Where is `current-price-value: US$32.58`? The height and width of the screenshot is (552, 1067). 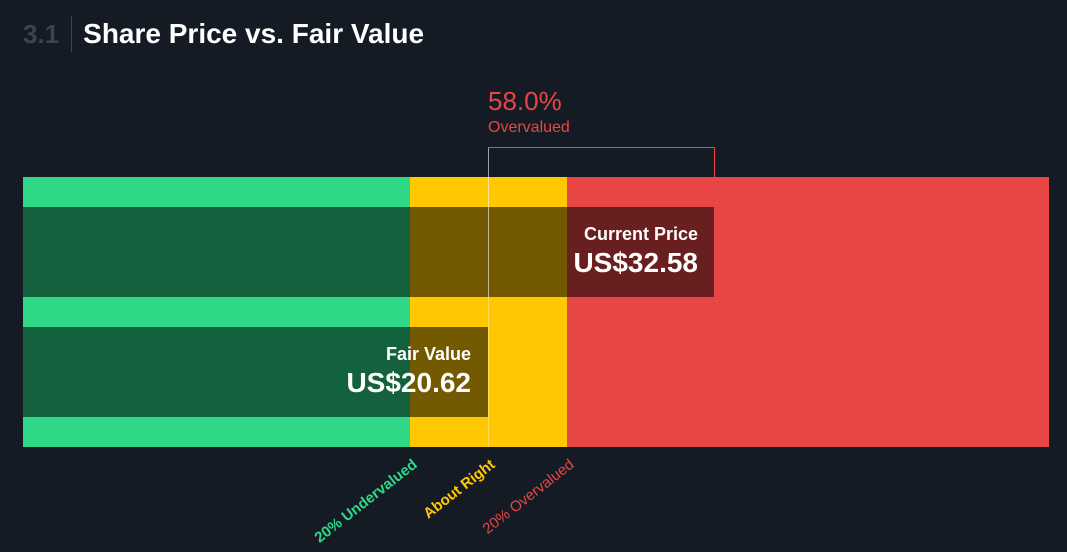
current-price-value: US$32.58 is located at coordinates (635, 262).